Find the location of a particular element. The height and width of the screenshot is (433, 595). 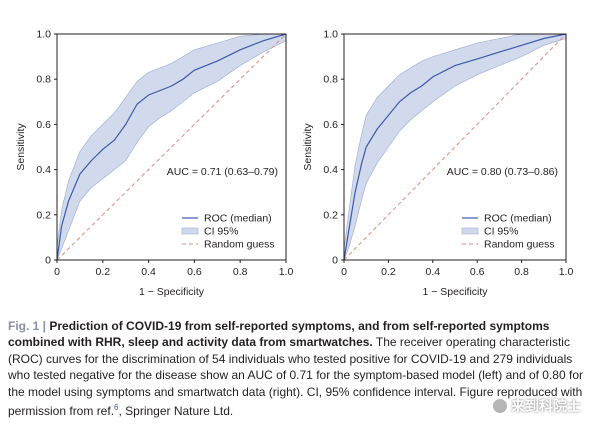

caption-label: Fig. 1 | is located at coordinates (27, 326).